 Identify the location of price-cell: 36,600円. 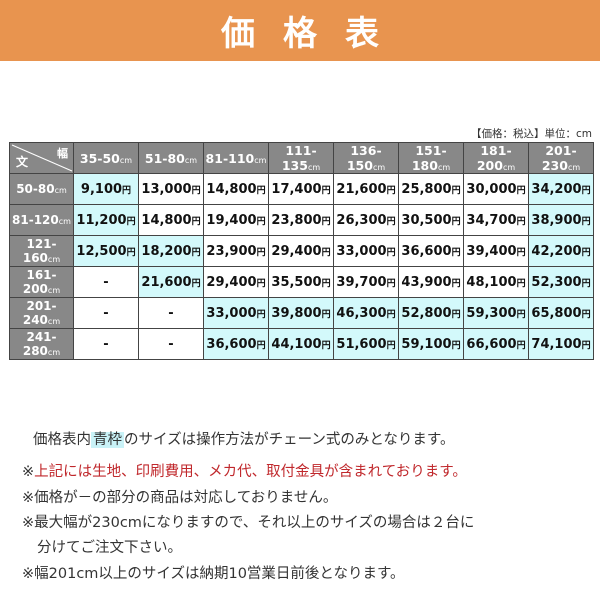
(431, 251).